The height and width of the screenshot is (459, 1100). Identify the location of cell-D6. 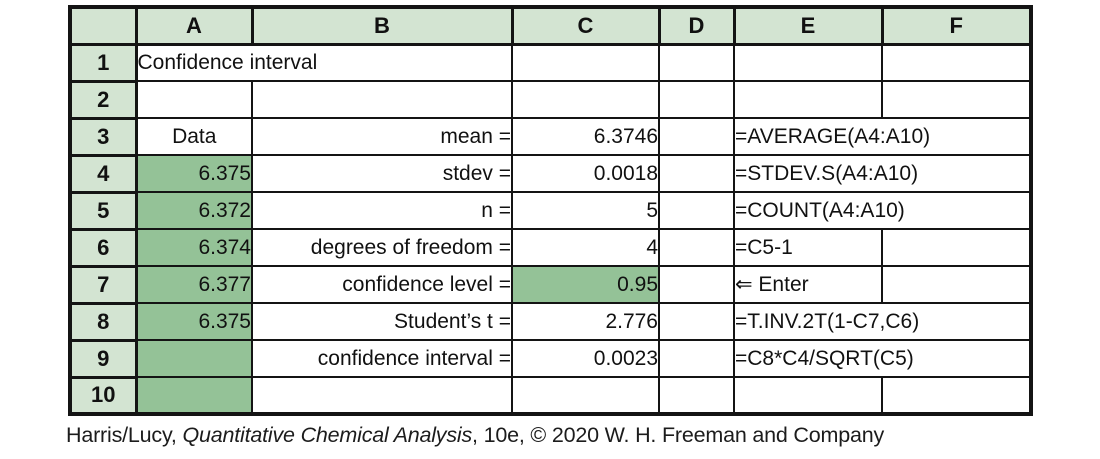
(696, 247).